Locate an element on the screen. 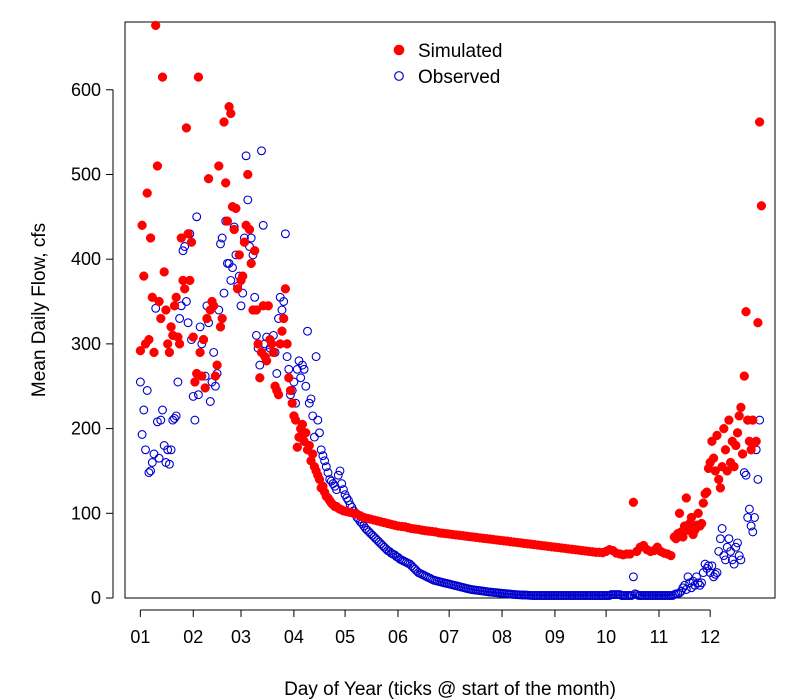 The width and height of the screenshot is (800, 700). y-axis: 0 100 200 300 400 500 600 is located at coordinates (92, 344).